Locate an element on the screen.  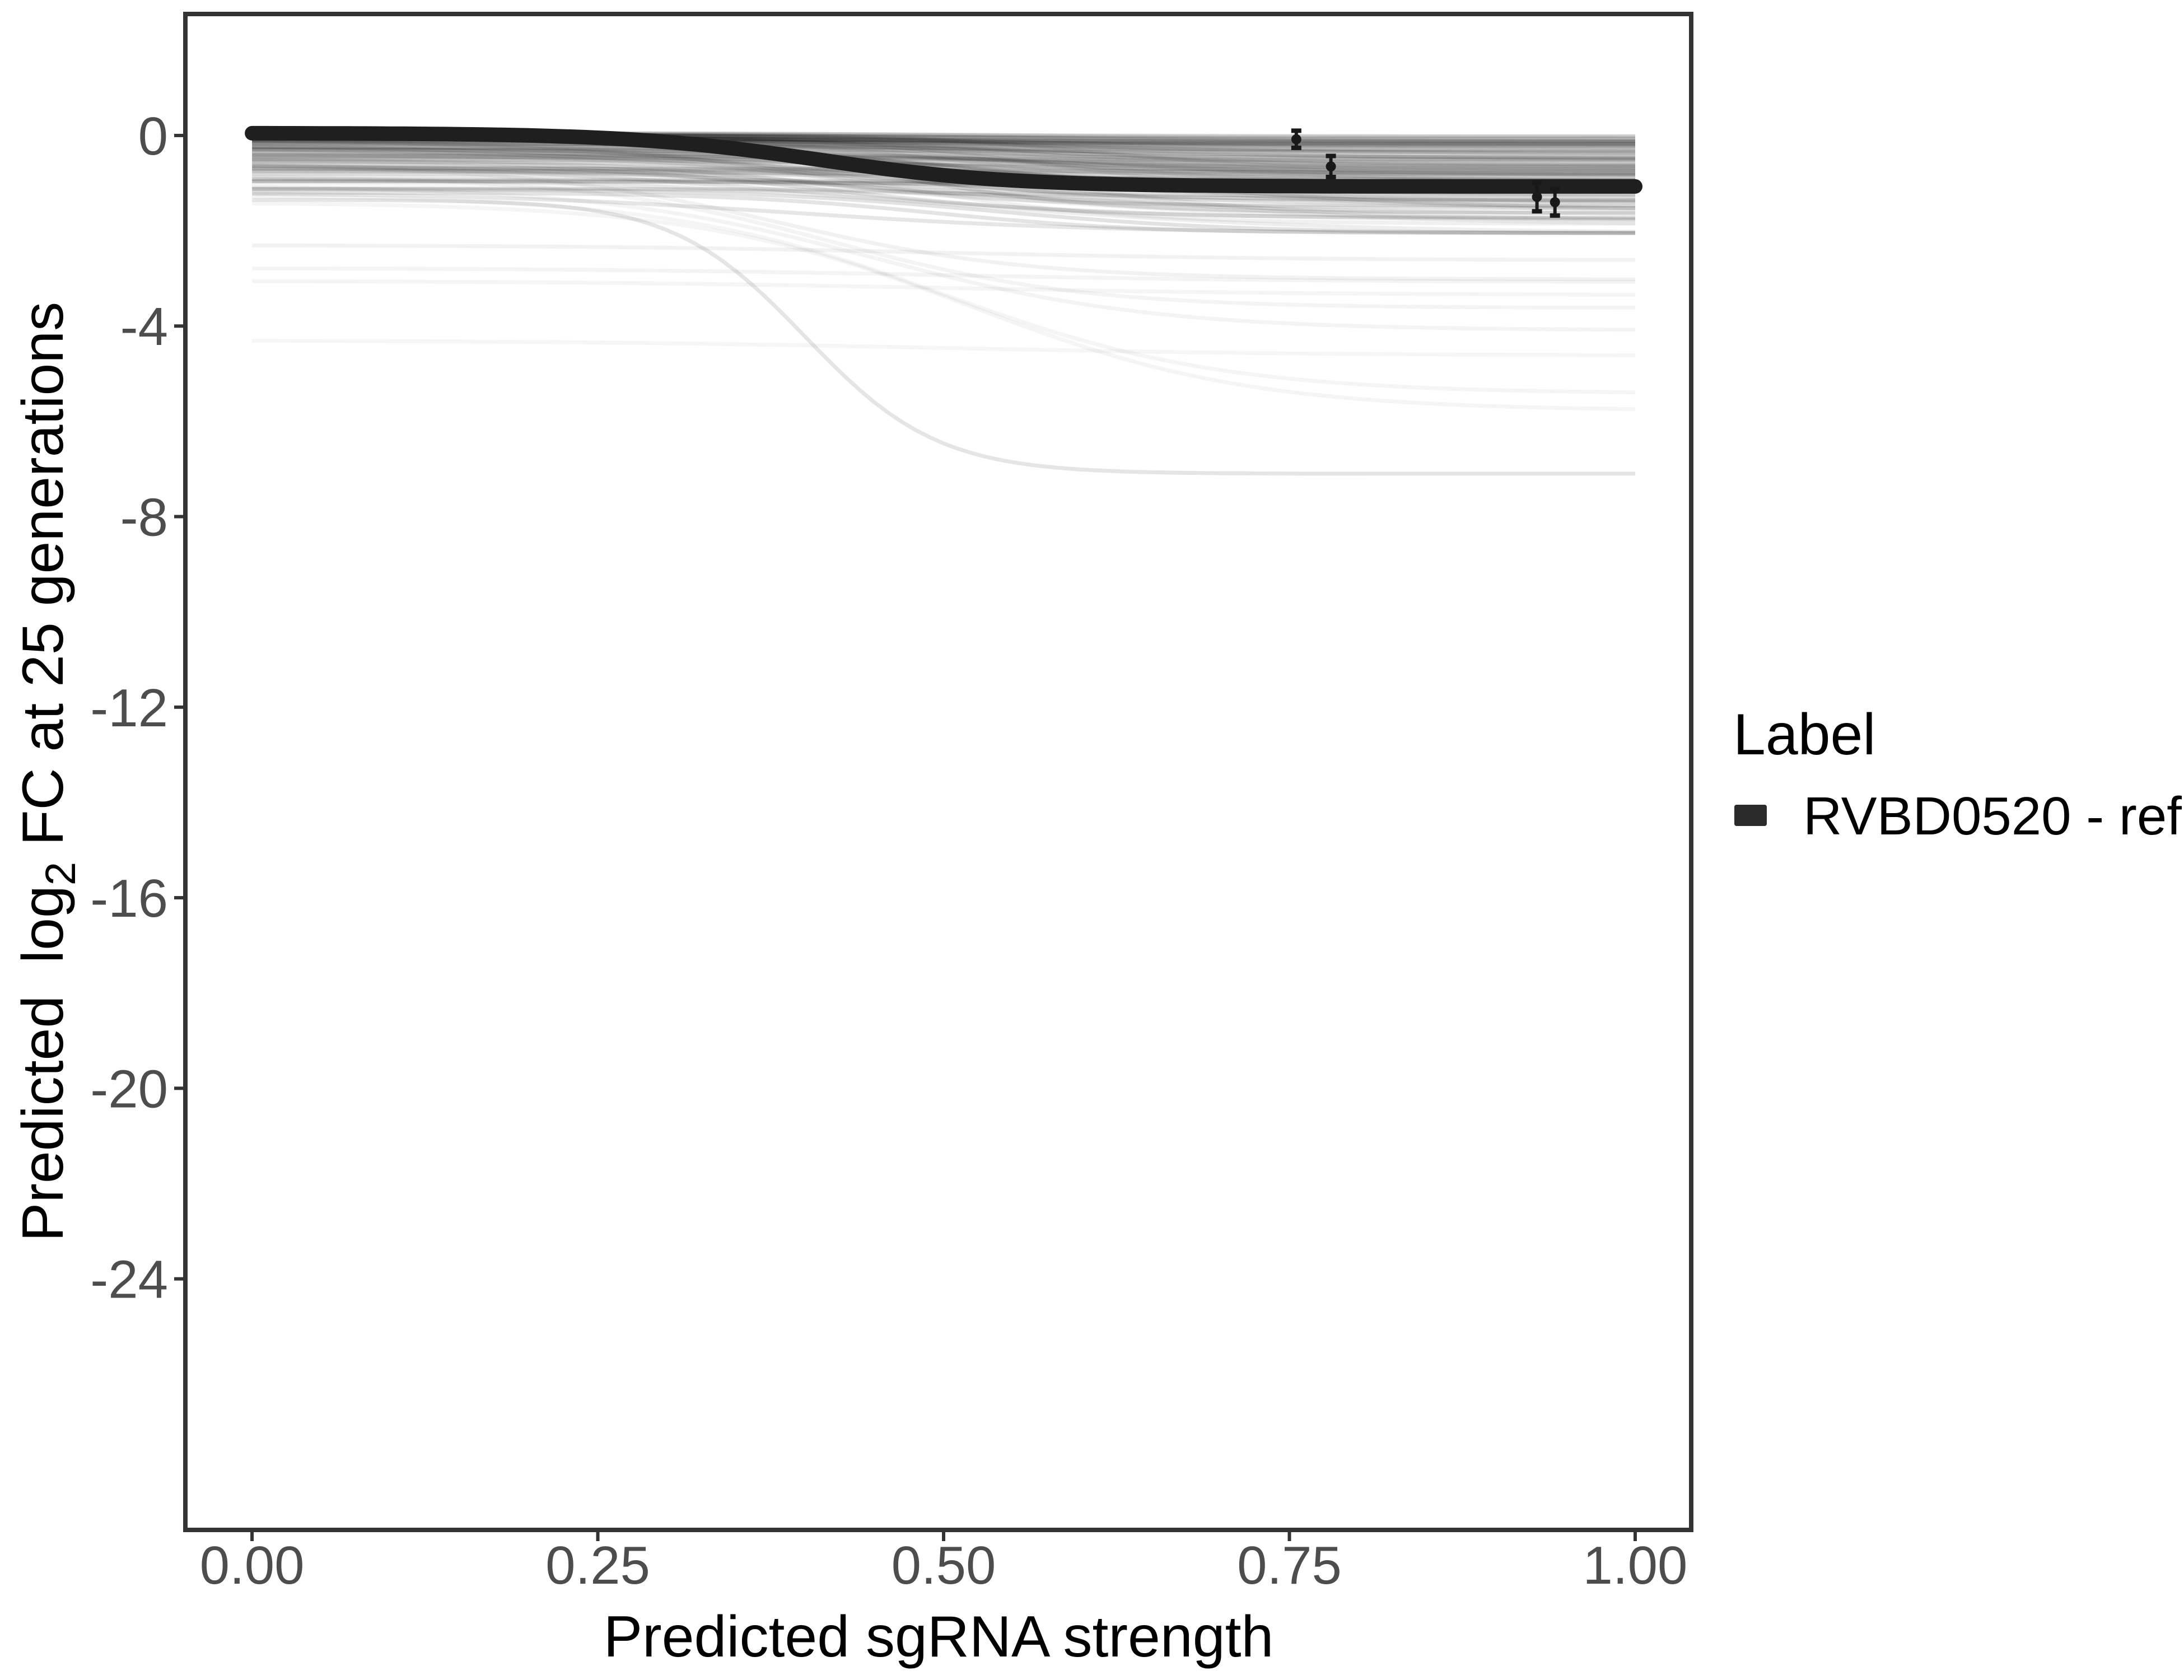
legend: Label RVBD0520 - ref is located at coordinates (1958, 774).